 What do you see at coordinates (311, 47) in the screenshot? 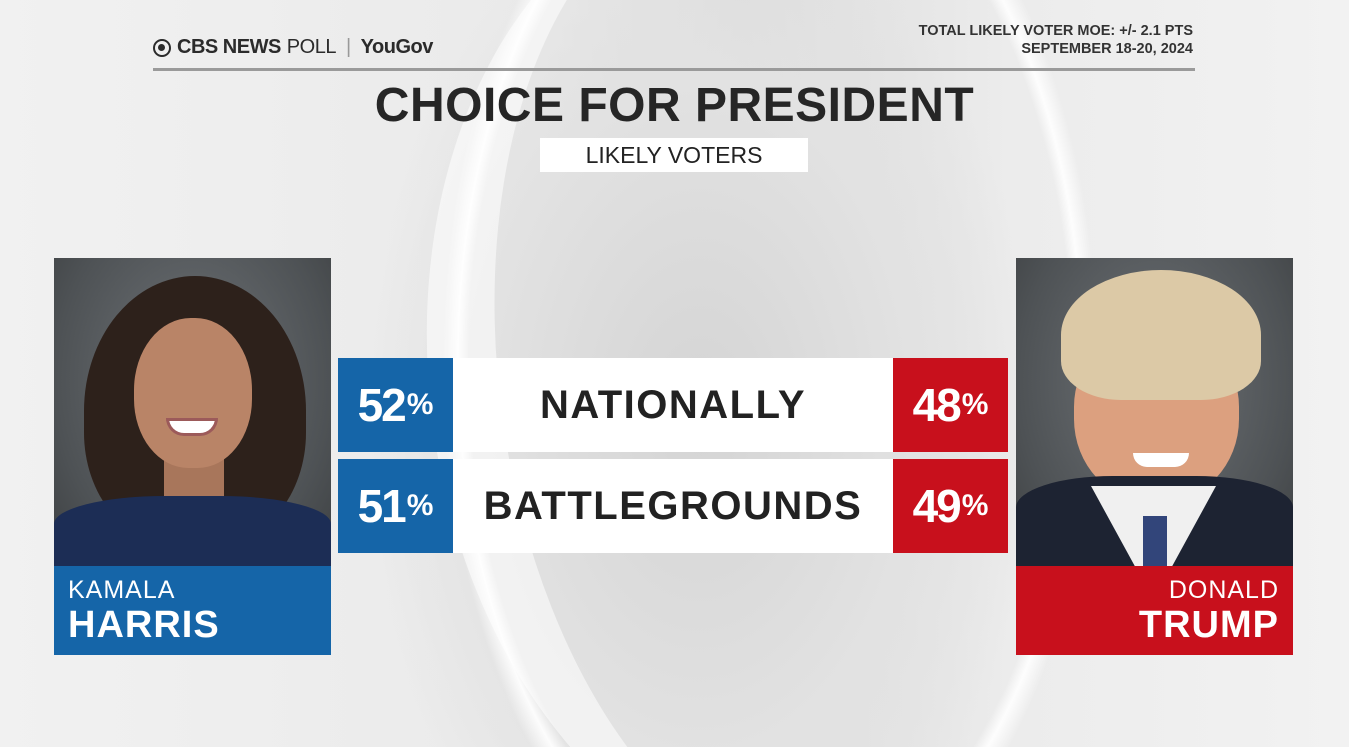
I see `brand-suffix: POLL` at bounding box center [311, 47].